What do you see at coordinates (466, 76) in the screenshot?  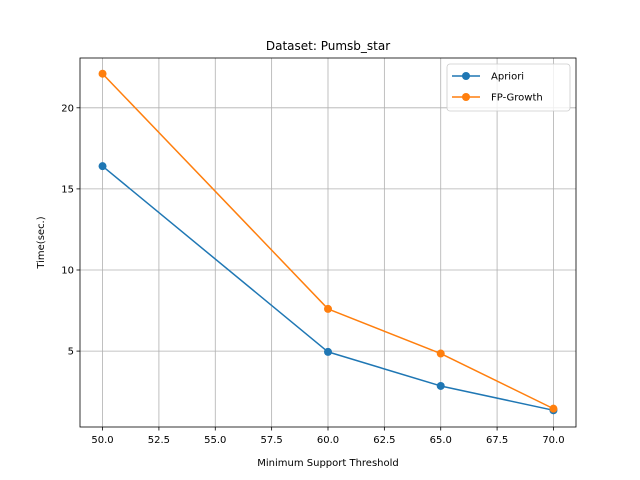 I see `apriori-legend-marker` at bounding box center [466, 76].